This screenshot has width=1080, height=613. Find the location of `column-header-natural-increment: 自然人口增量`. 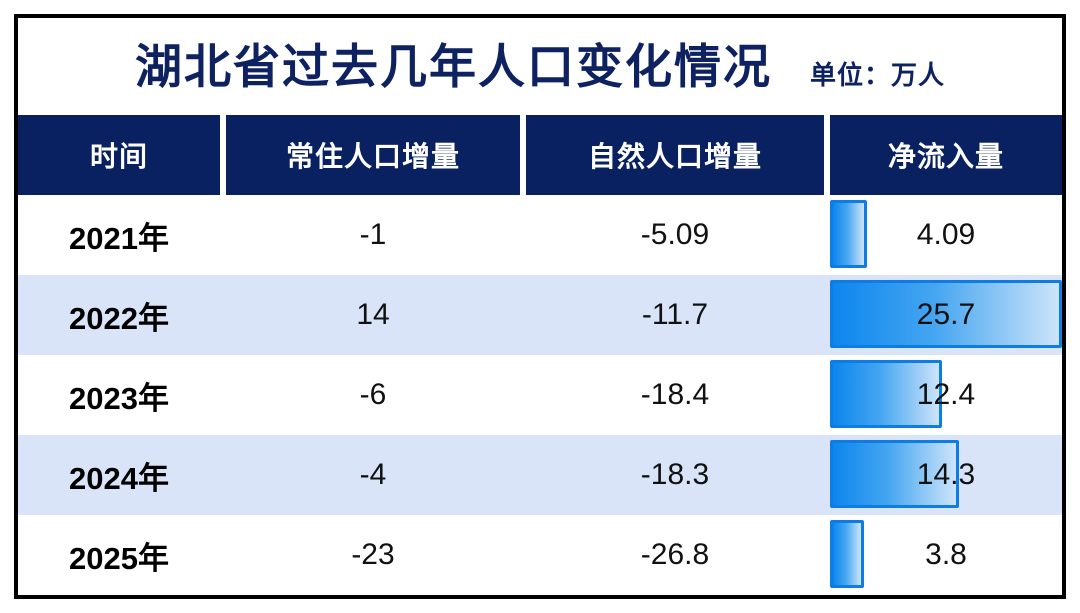

column-header-natural-increment: 自然人口增量 is located at coordinates (675, 155).